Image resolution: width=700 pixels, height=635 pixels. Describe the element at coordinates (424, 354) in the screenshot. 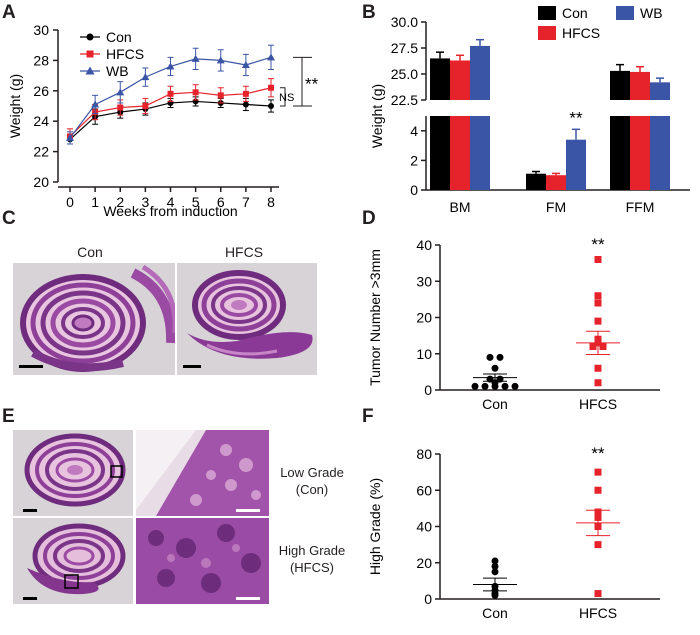

I see `y-tick-label: 10` at that location.